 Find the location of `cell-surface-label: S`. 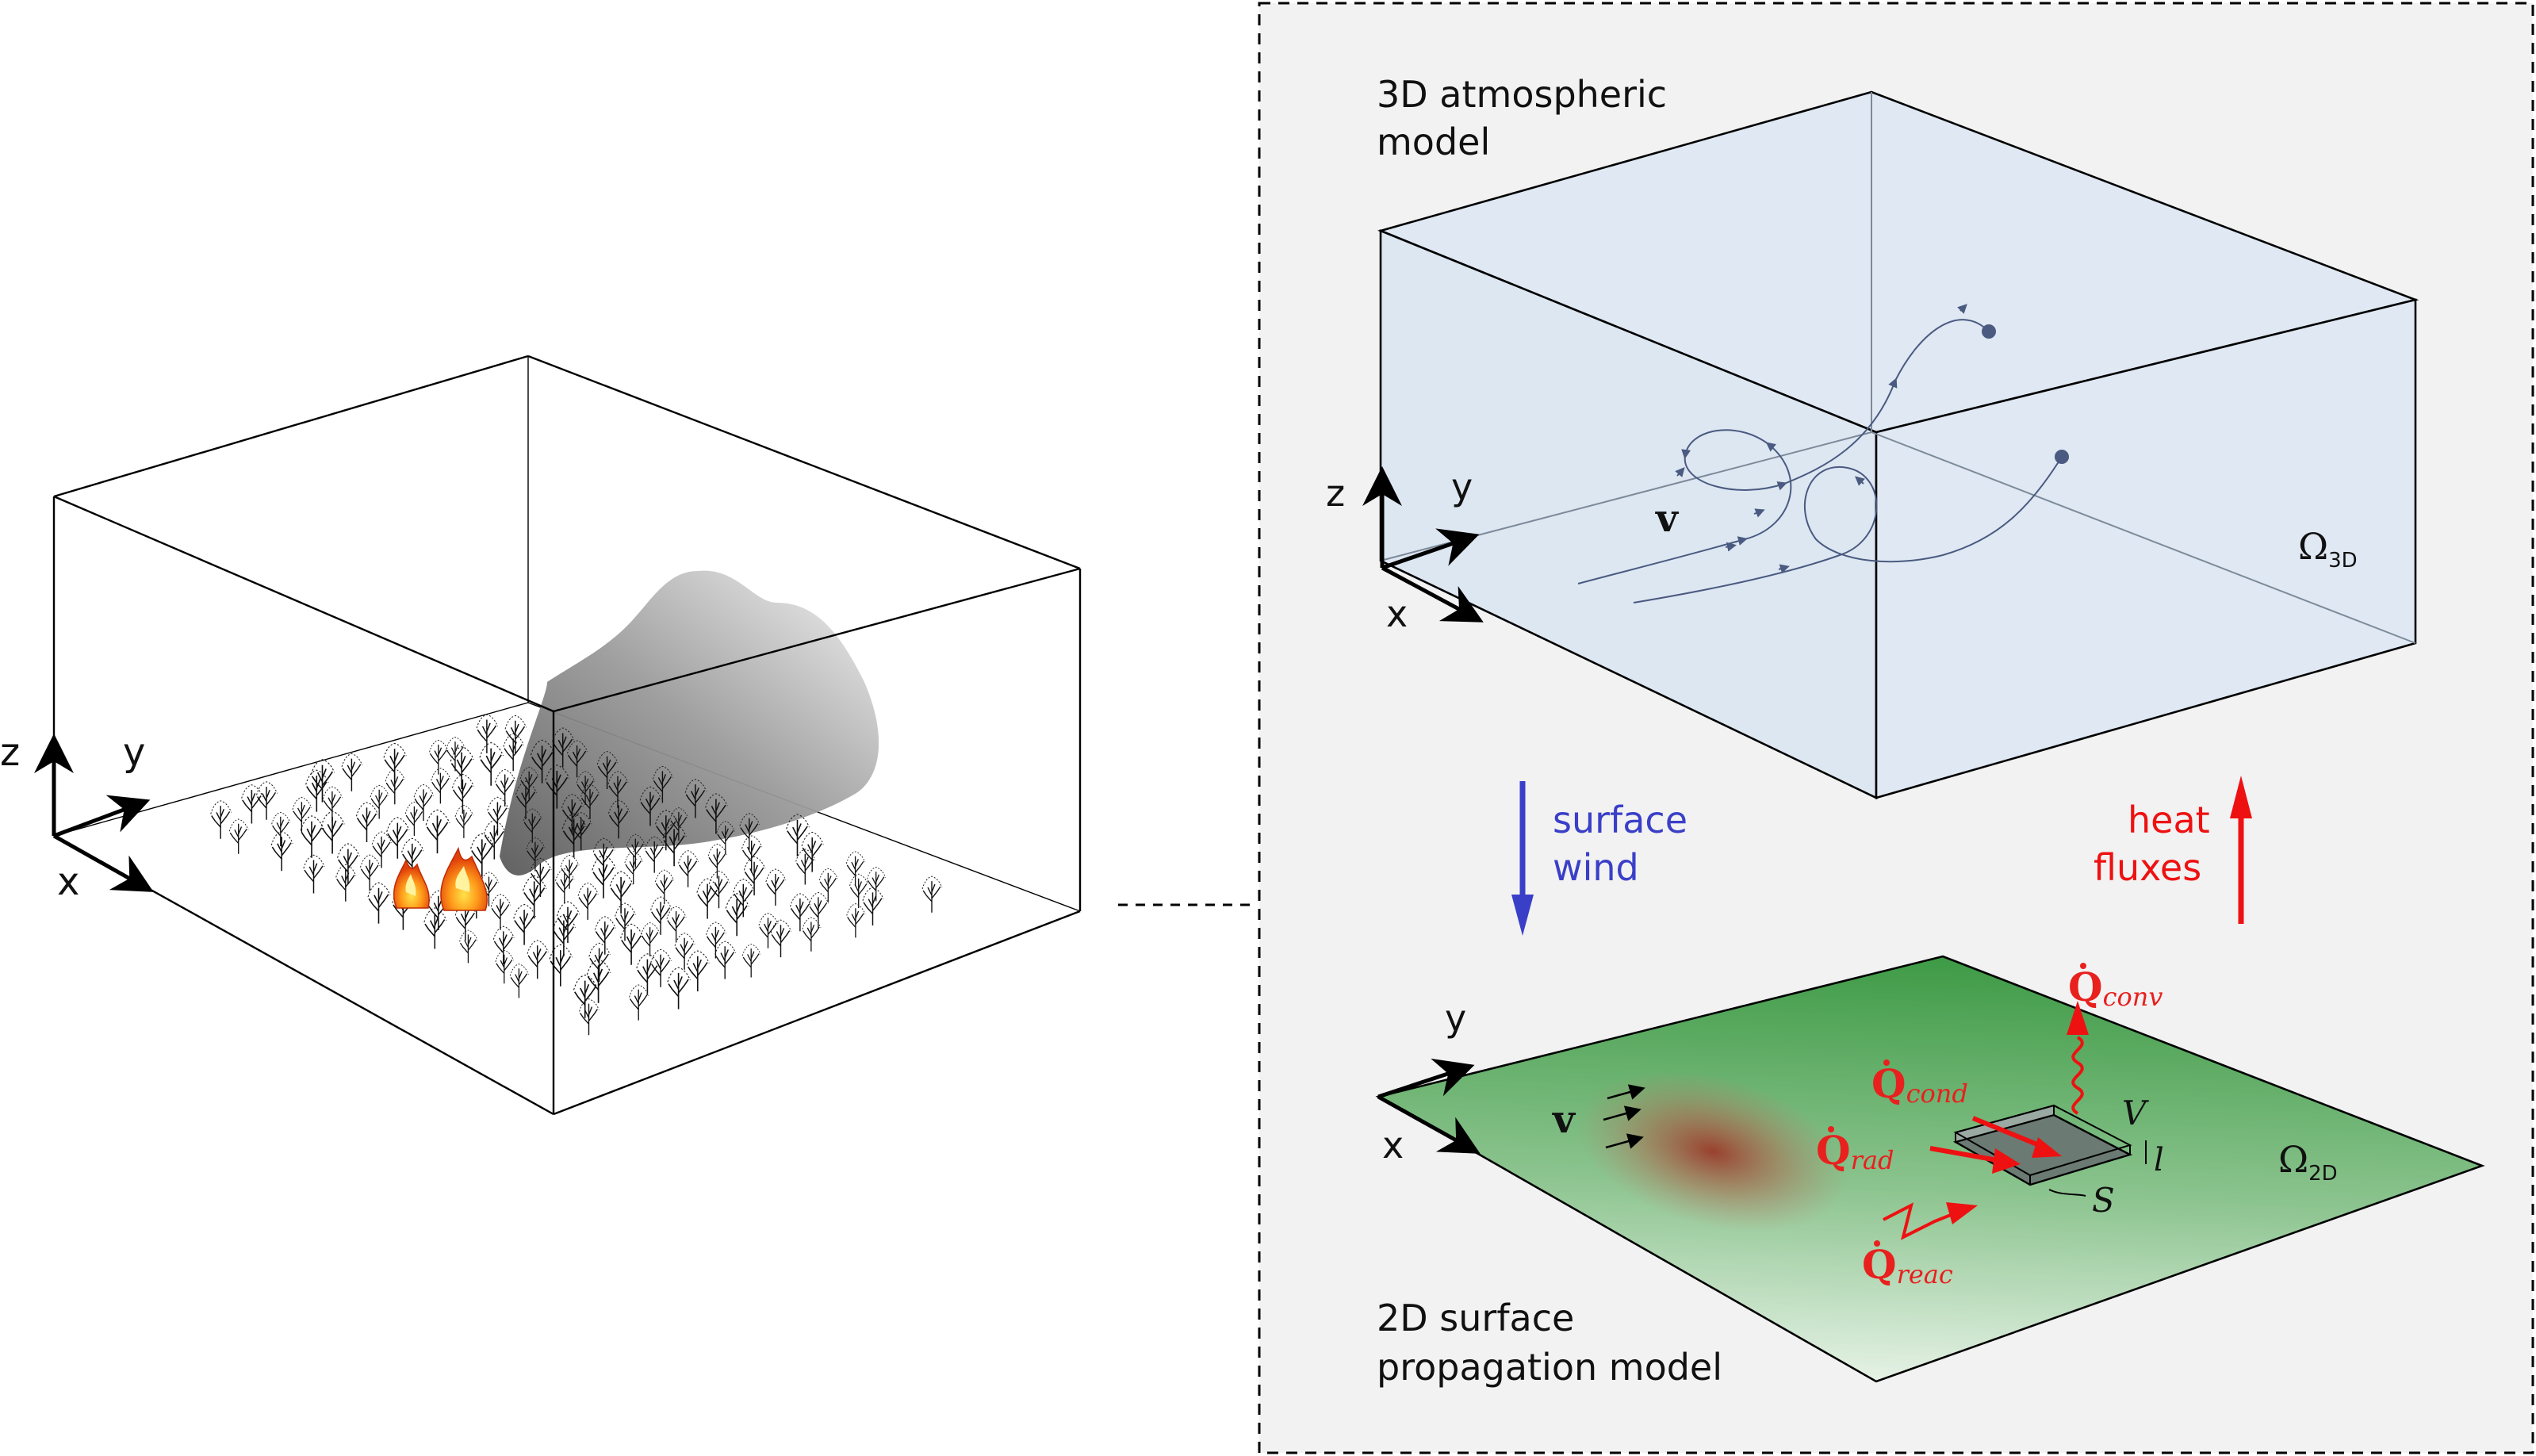

cell-surface-label: S is located at coordinates (2103, 1200).